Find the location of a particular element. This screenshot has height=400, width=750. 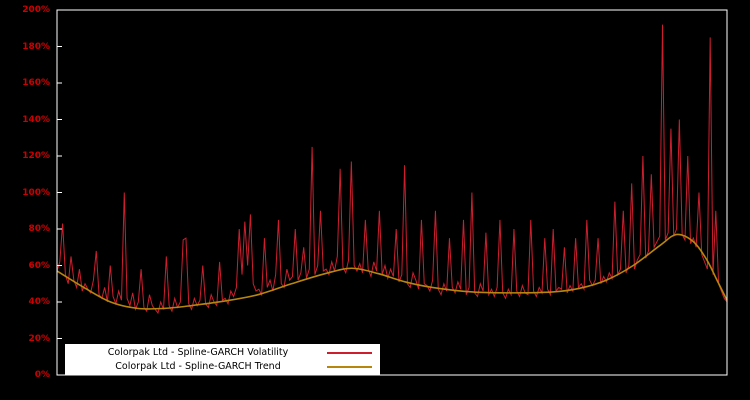

y-tick-label: 200% is located at coordinates (36, 10).